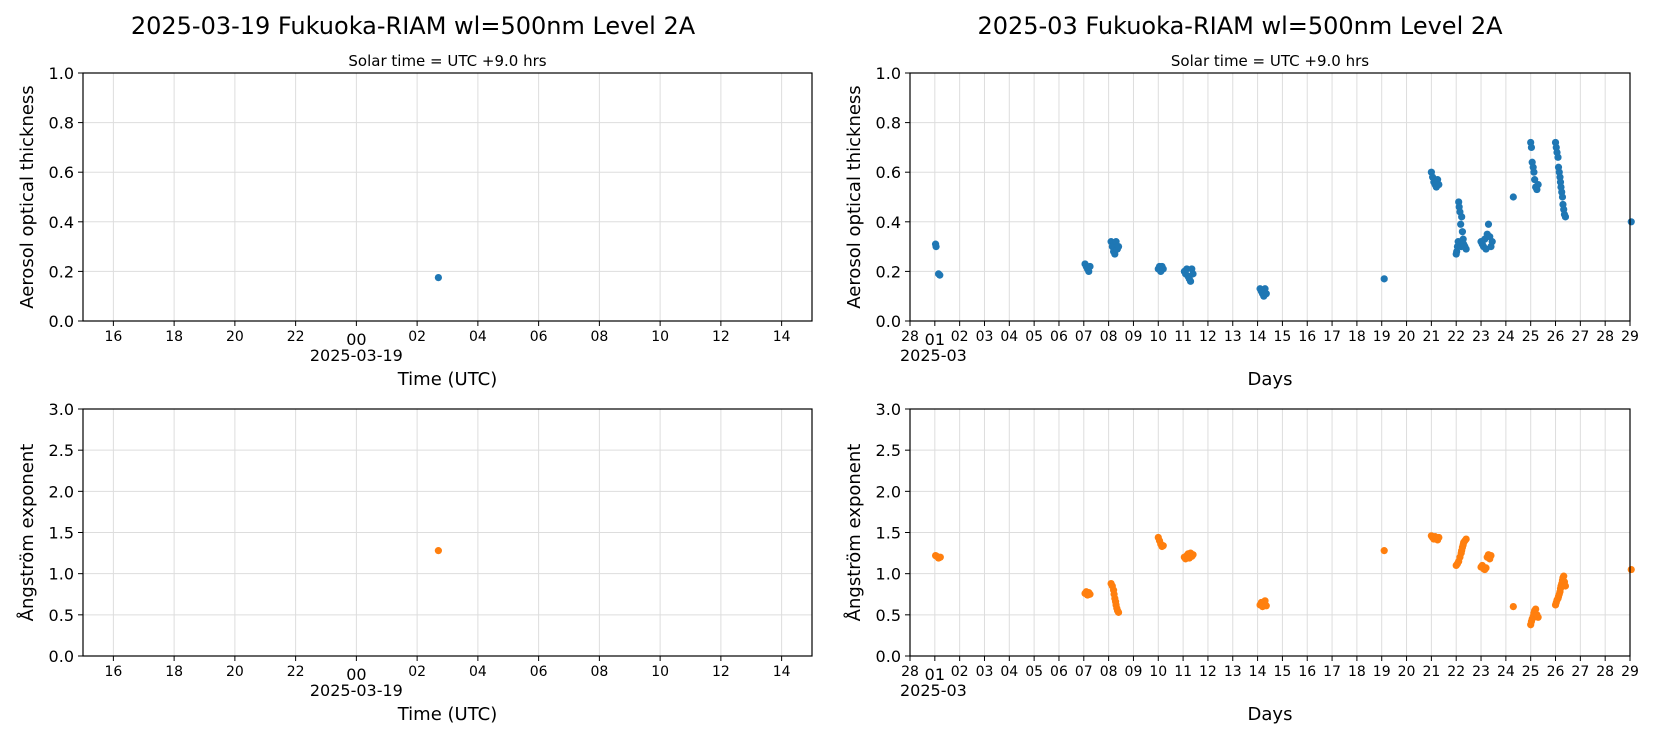 The height and width of the screenshot is (737, 1654). What do you see at coordinates (61, 73) in the screenshot?
I see `y-tick-label: 1.0` at bounding box center [61, 73].